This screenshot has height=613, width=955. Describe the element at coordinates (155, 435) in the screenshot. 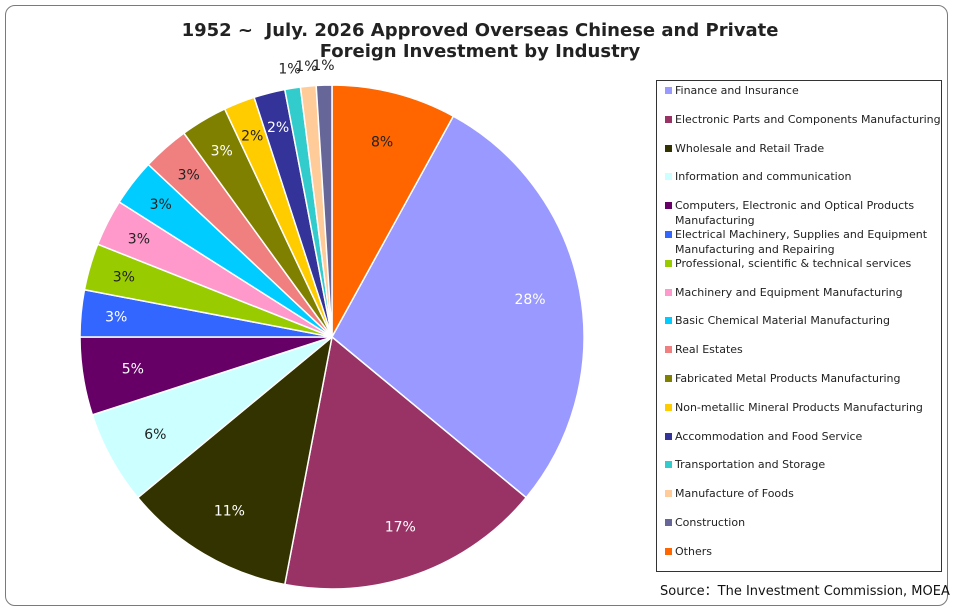

I see `pie-slice-value-label: 6%` at that location.